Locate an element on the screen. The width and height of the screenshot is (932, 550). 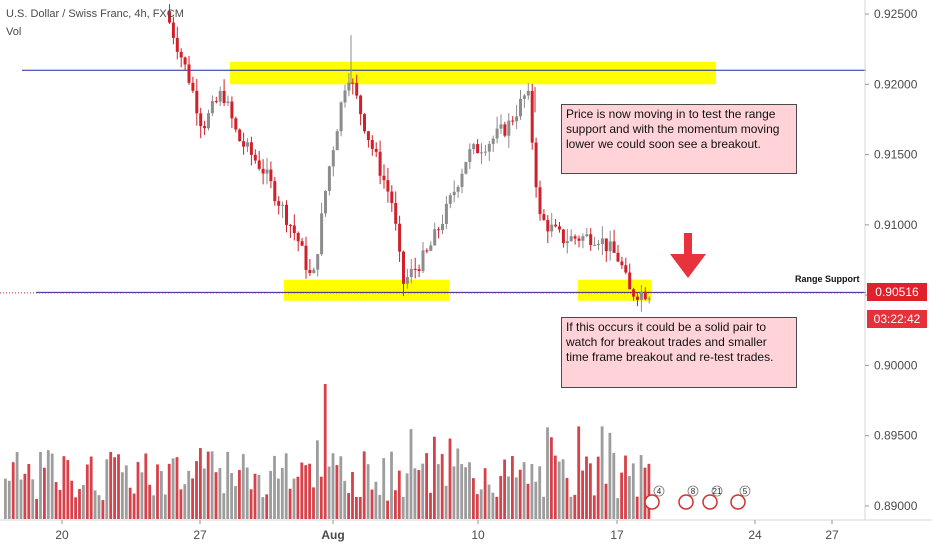
event-badge-count: 8 is located at coordinates (693, 491).